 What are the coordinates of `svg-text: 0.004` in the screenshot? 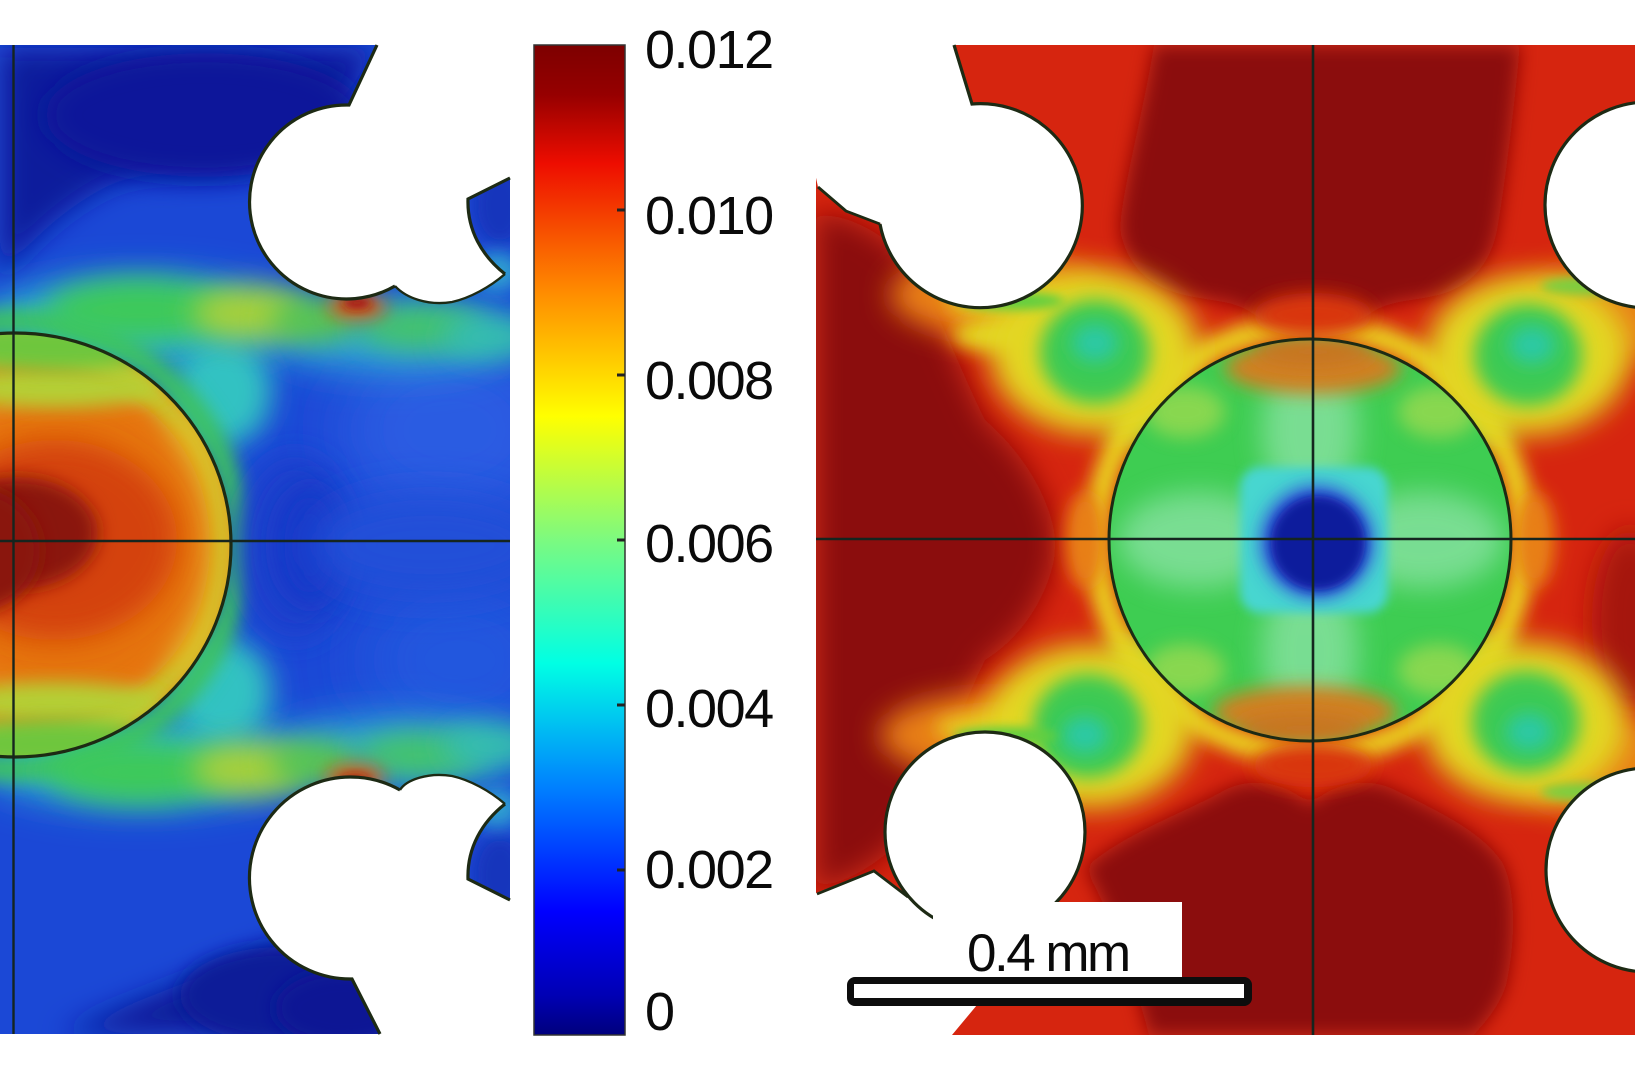 It's located at (709, 709).